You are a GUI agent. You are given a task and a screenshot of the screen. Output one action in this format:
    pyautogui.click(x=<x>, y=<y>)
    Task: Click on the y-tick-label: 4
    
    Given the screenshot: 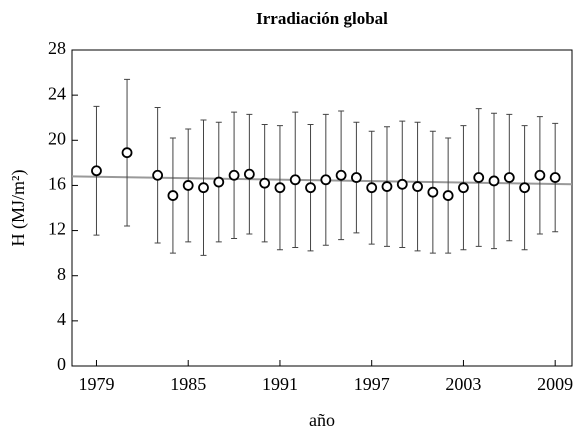 What is the action you would take?
    pyautogui.click(x=61, y=319)
    